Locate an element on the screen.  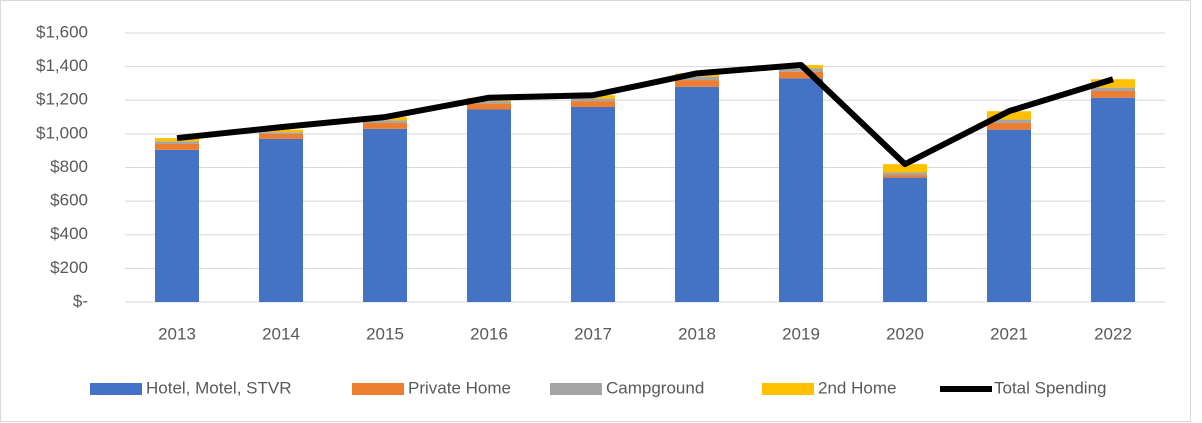
y-tick-label: $200 is located at coordinates (69, 267).